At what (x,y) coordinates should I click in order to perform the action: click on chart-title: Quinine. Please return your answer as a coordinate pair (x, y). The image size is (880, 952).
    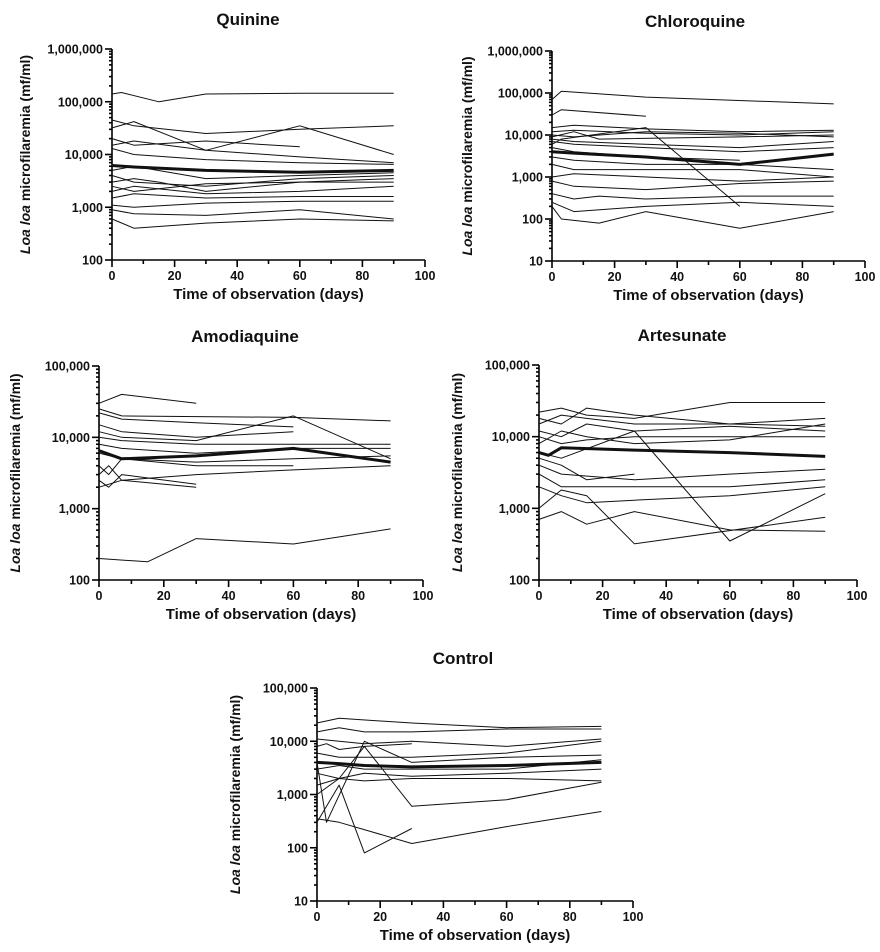
    Looking at the image, I should click on (247, 19).